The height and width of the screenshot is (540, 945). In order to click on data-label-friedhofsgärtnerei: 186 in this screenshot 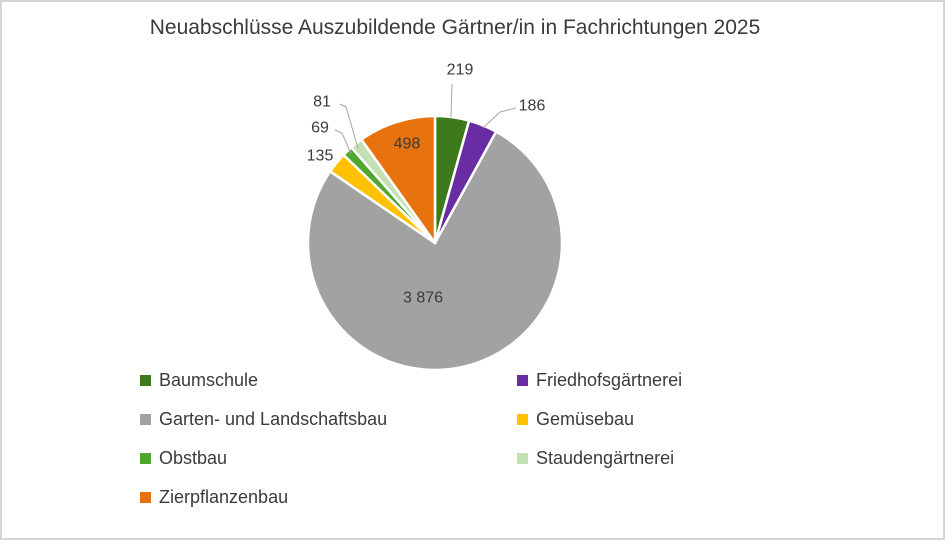, I will do `click(532, 106)`.